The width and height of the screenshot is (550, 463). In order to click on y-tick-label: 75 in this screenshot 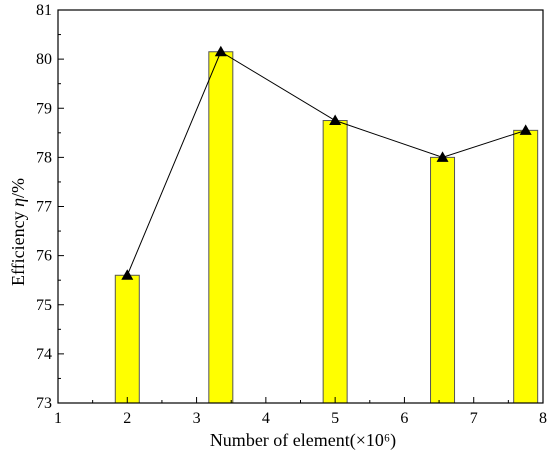, I will do `click(44, 305)`.